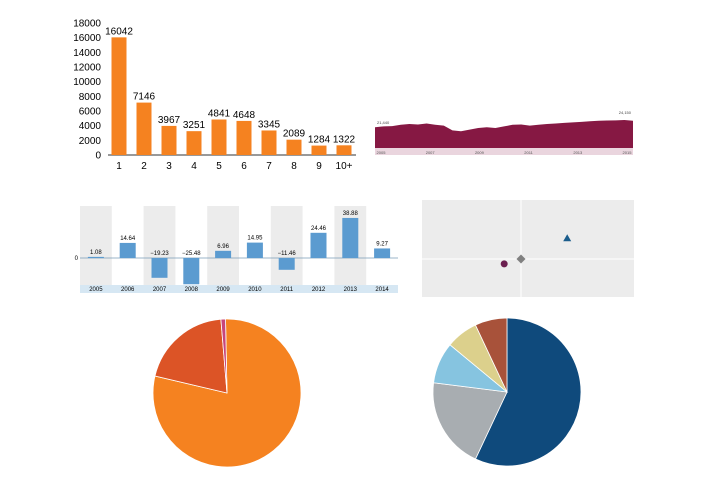  Describe the element at coordinates (294, 134) in the screenshot. I see `data-label: 2089` at that location.